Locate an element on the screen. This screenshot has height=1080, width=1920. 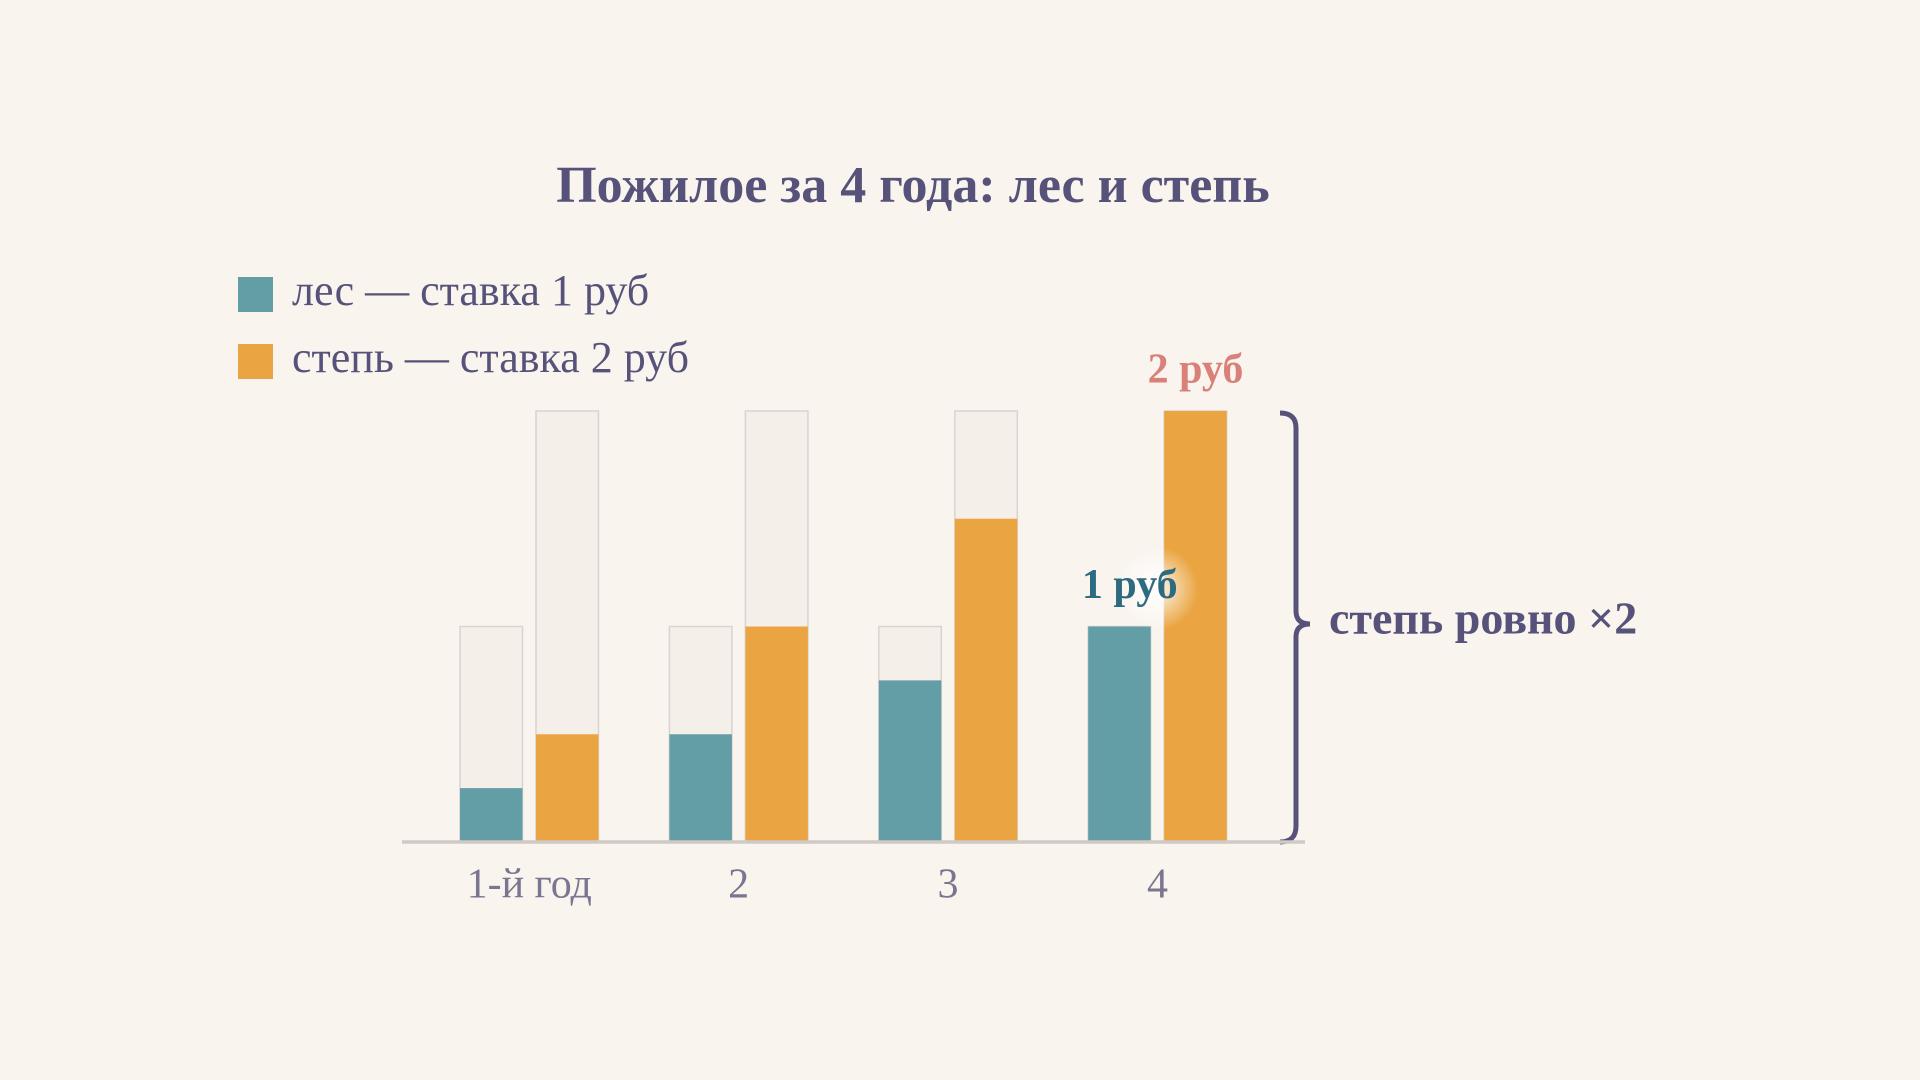
value-label: 2 руб is located at coordinates (1196, 370).